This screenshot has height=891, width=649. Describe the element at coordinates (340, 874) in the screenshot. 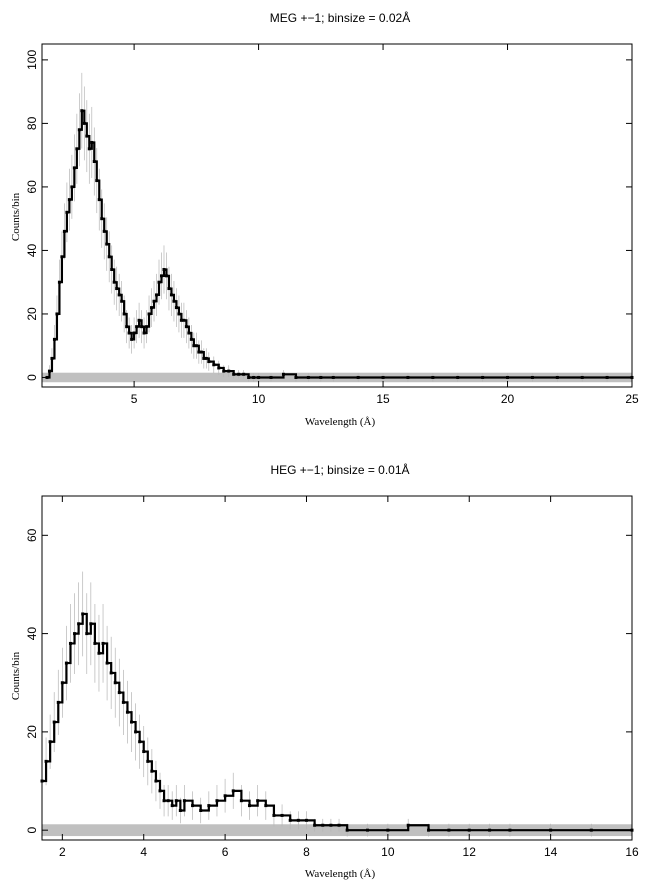

I see `heg-x-axis-label: Wavelength (Å)` at that location.